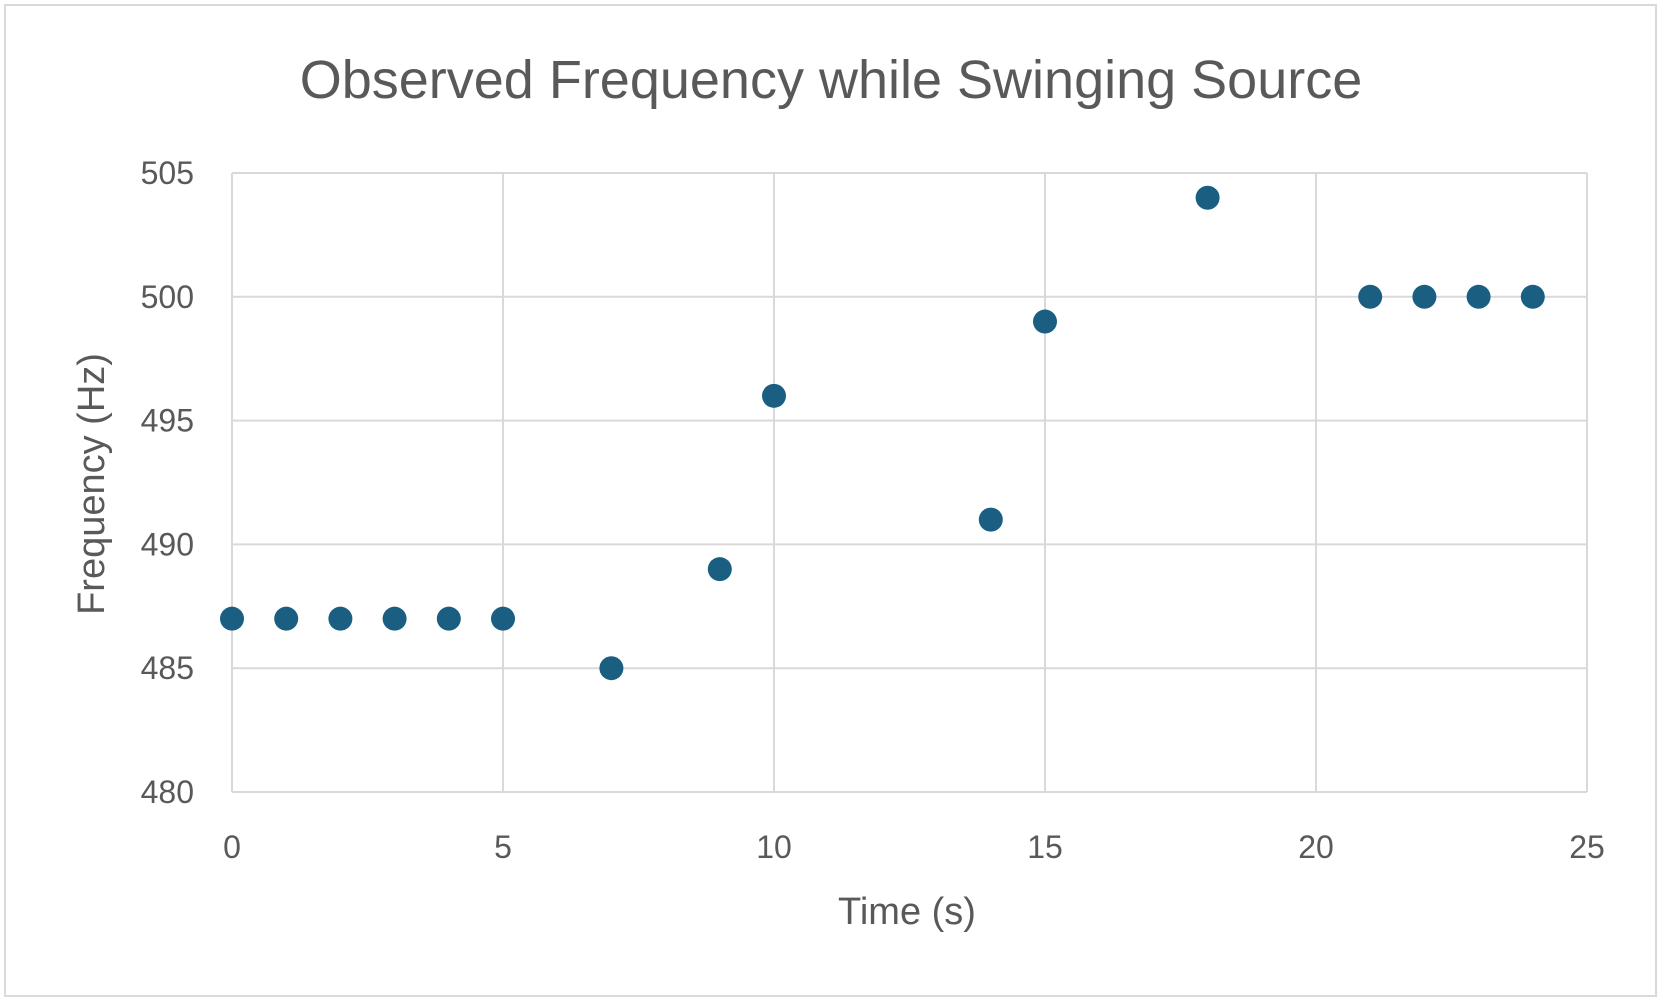  What do you see at coordinates (167, 297) in the screenshot?
I see `y-tick-label: 500` at bounding box center [167, 297].